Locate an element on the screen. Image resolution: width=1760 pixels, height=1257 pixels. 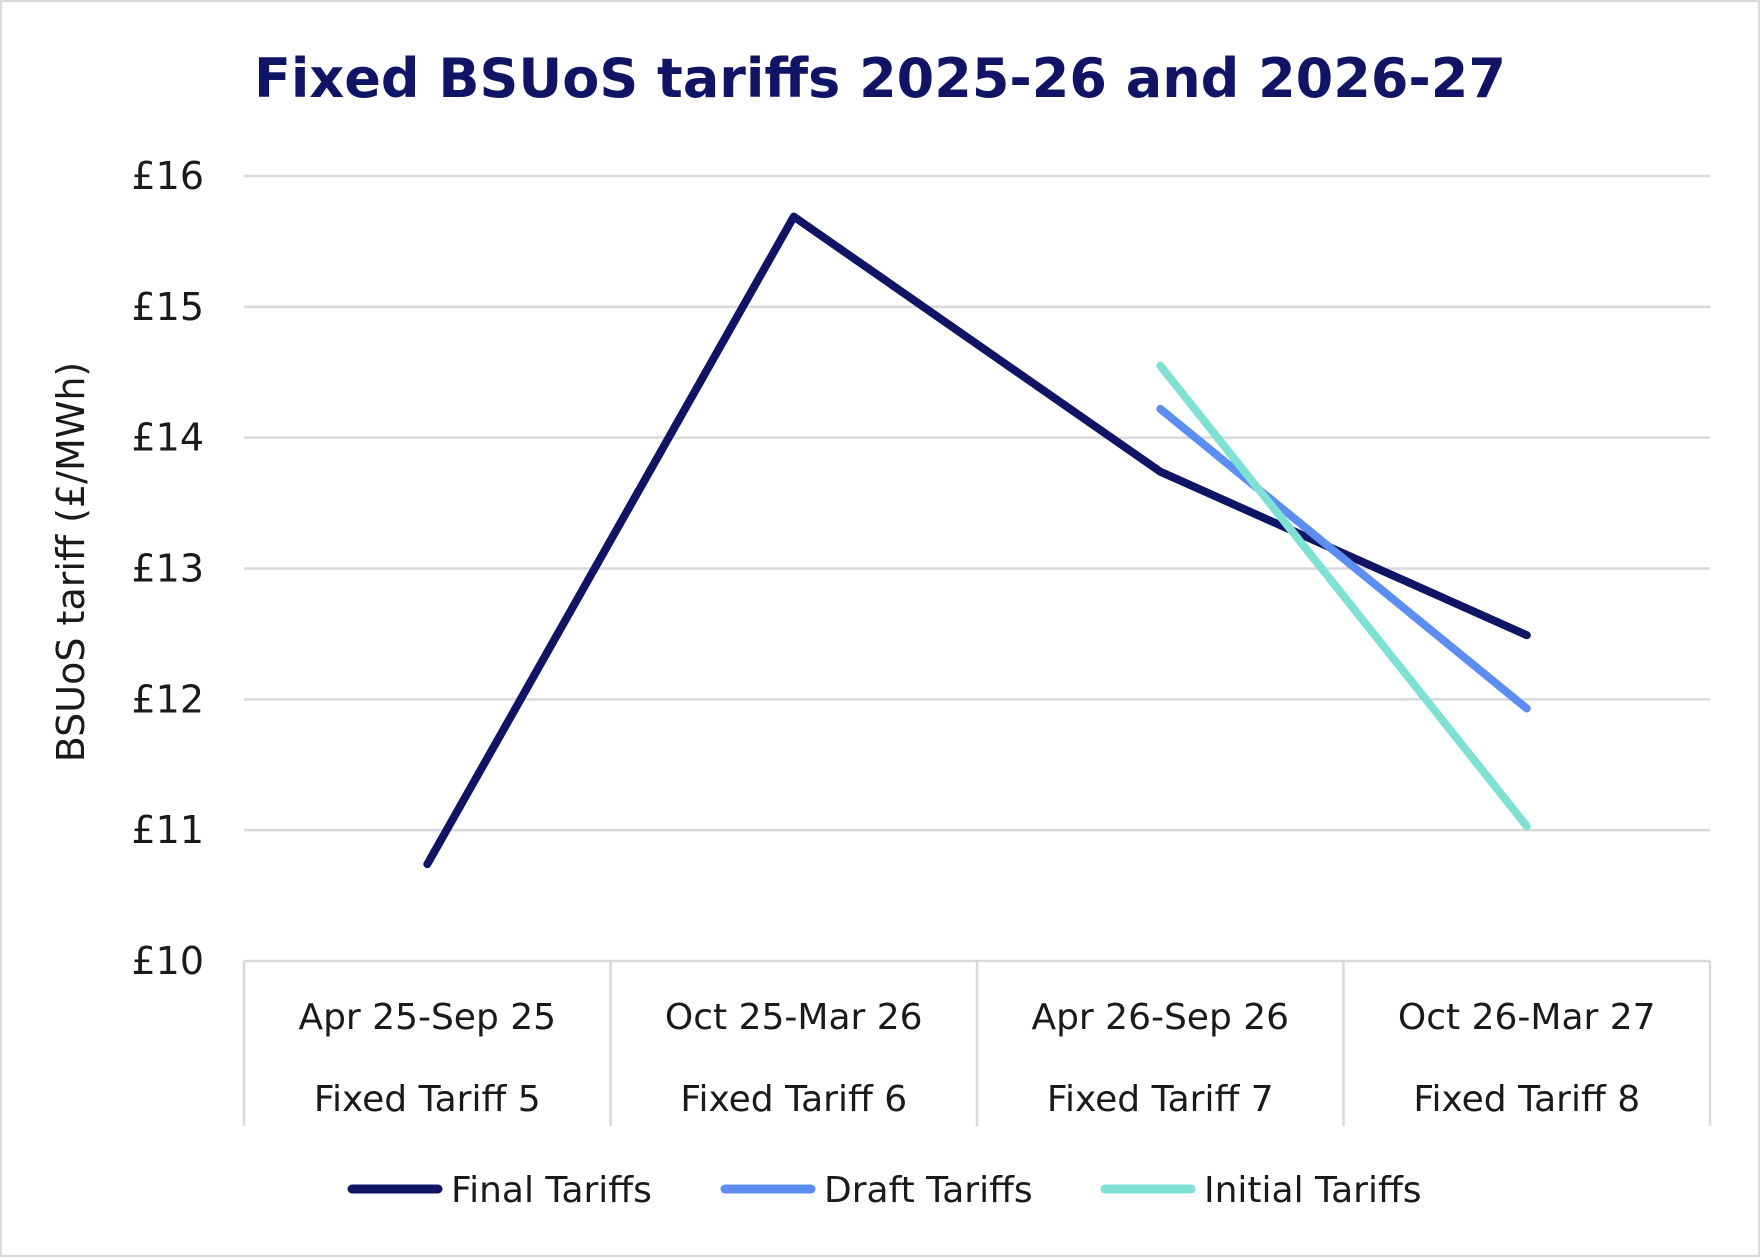
y-axis-ticks: £10 £11 £12 £13 £14 £15 £16 is located at coordinates (167, 568).